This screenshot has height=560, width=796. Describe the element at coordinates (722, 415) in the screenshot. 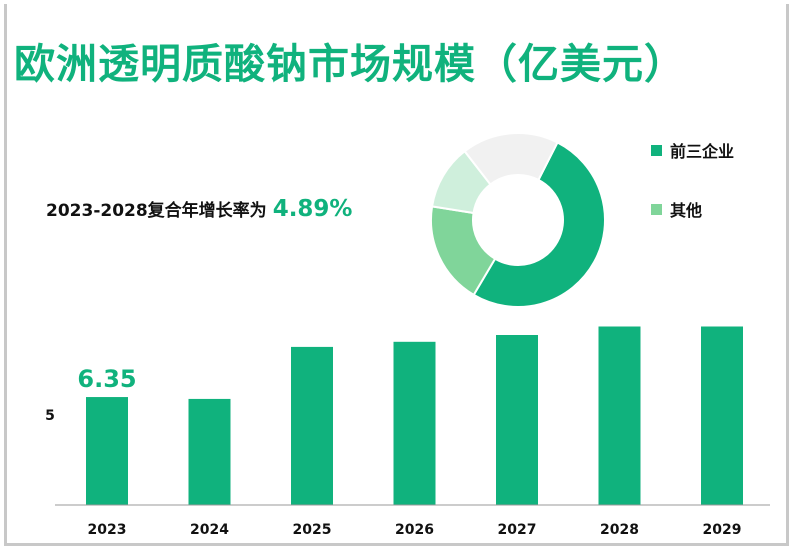

I see `bar-2029` at that location.